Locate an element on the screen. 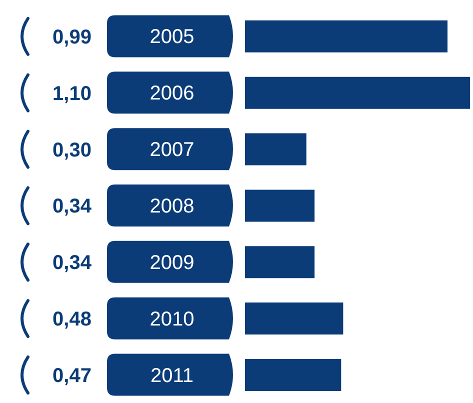 The height and width of the screenshot is (403, 473). y-tick-label: 2008 is located at coordinates (172, 207).